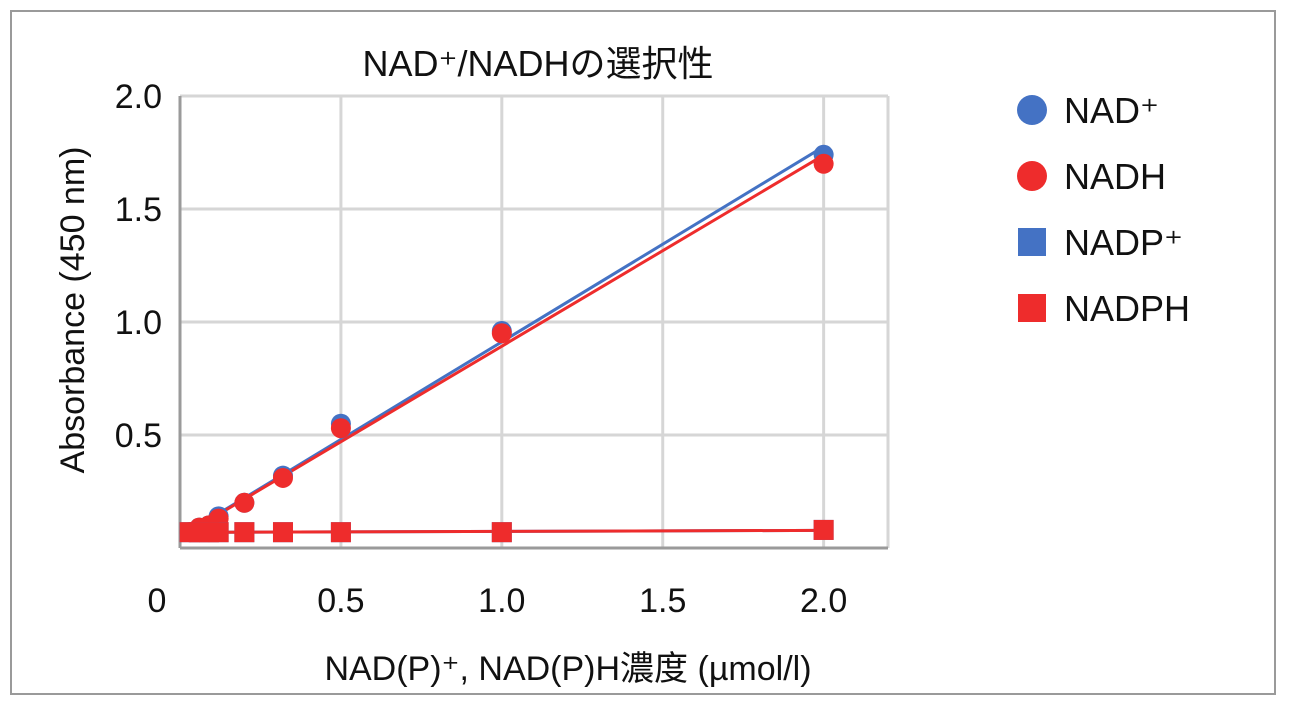  I want to click on x-tick-label: 1.0, so click(501, 601).